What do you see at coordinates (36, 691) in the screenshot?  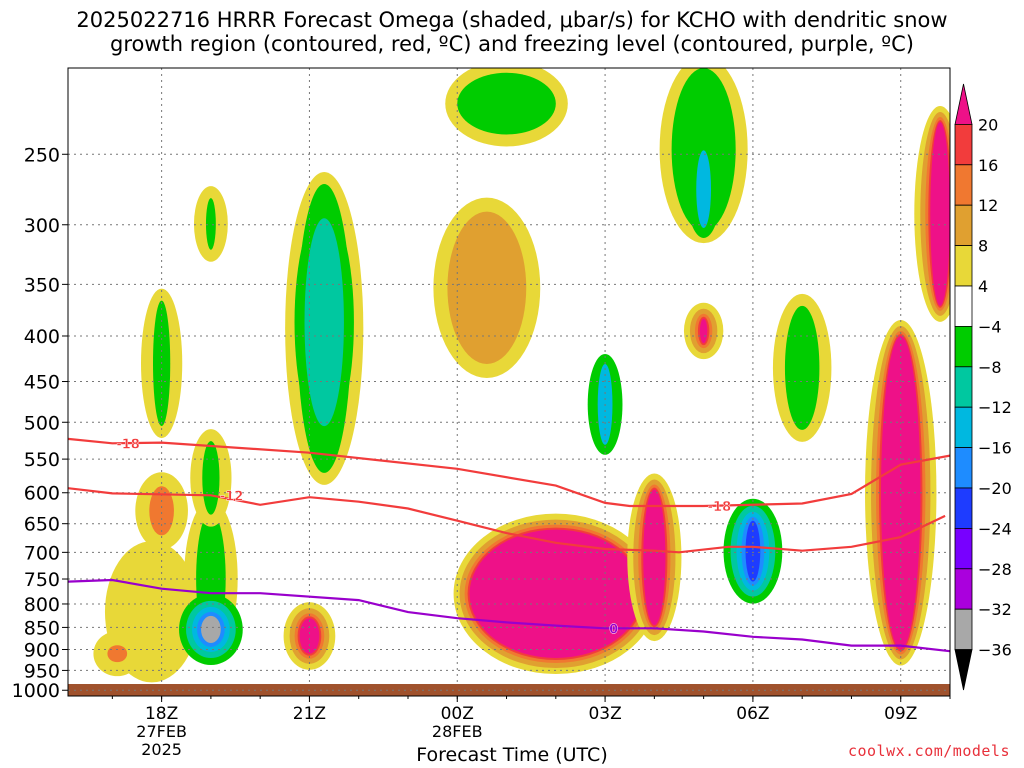 I see `y-tick-label: 1000` at bounding box center [36, 691].